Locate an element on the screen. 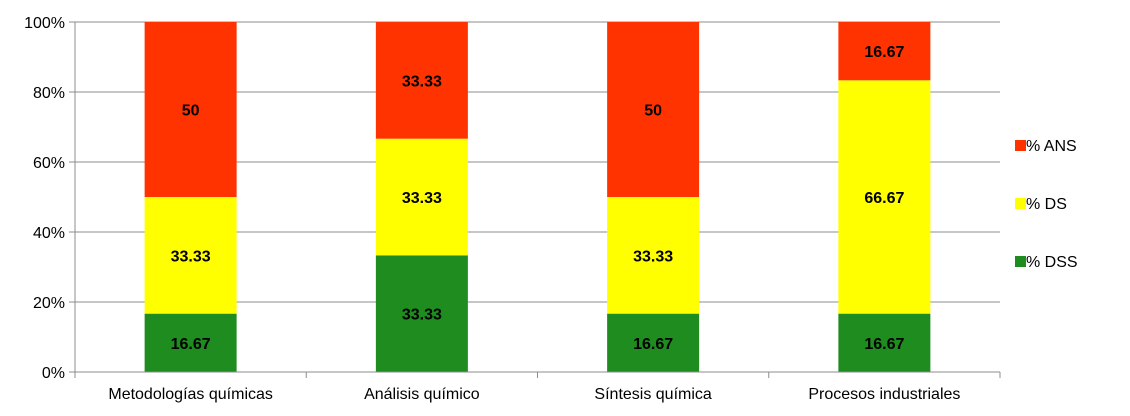 The image size is (1130, 416). legend-item: % DS is located at coordinates (1041, 204).